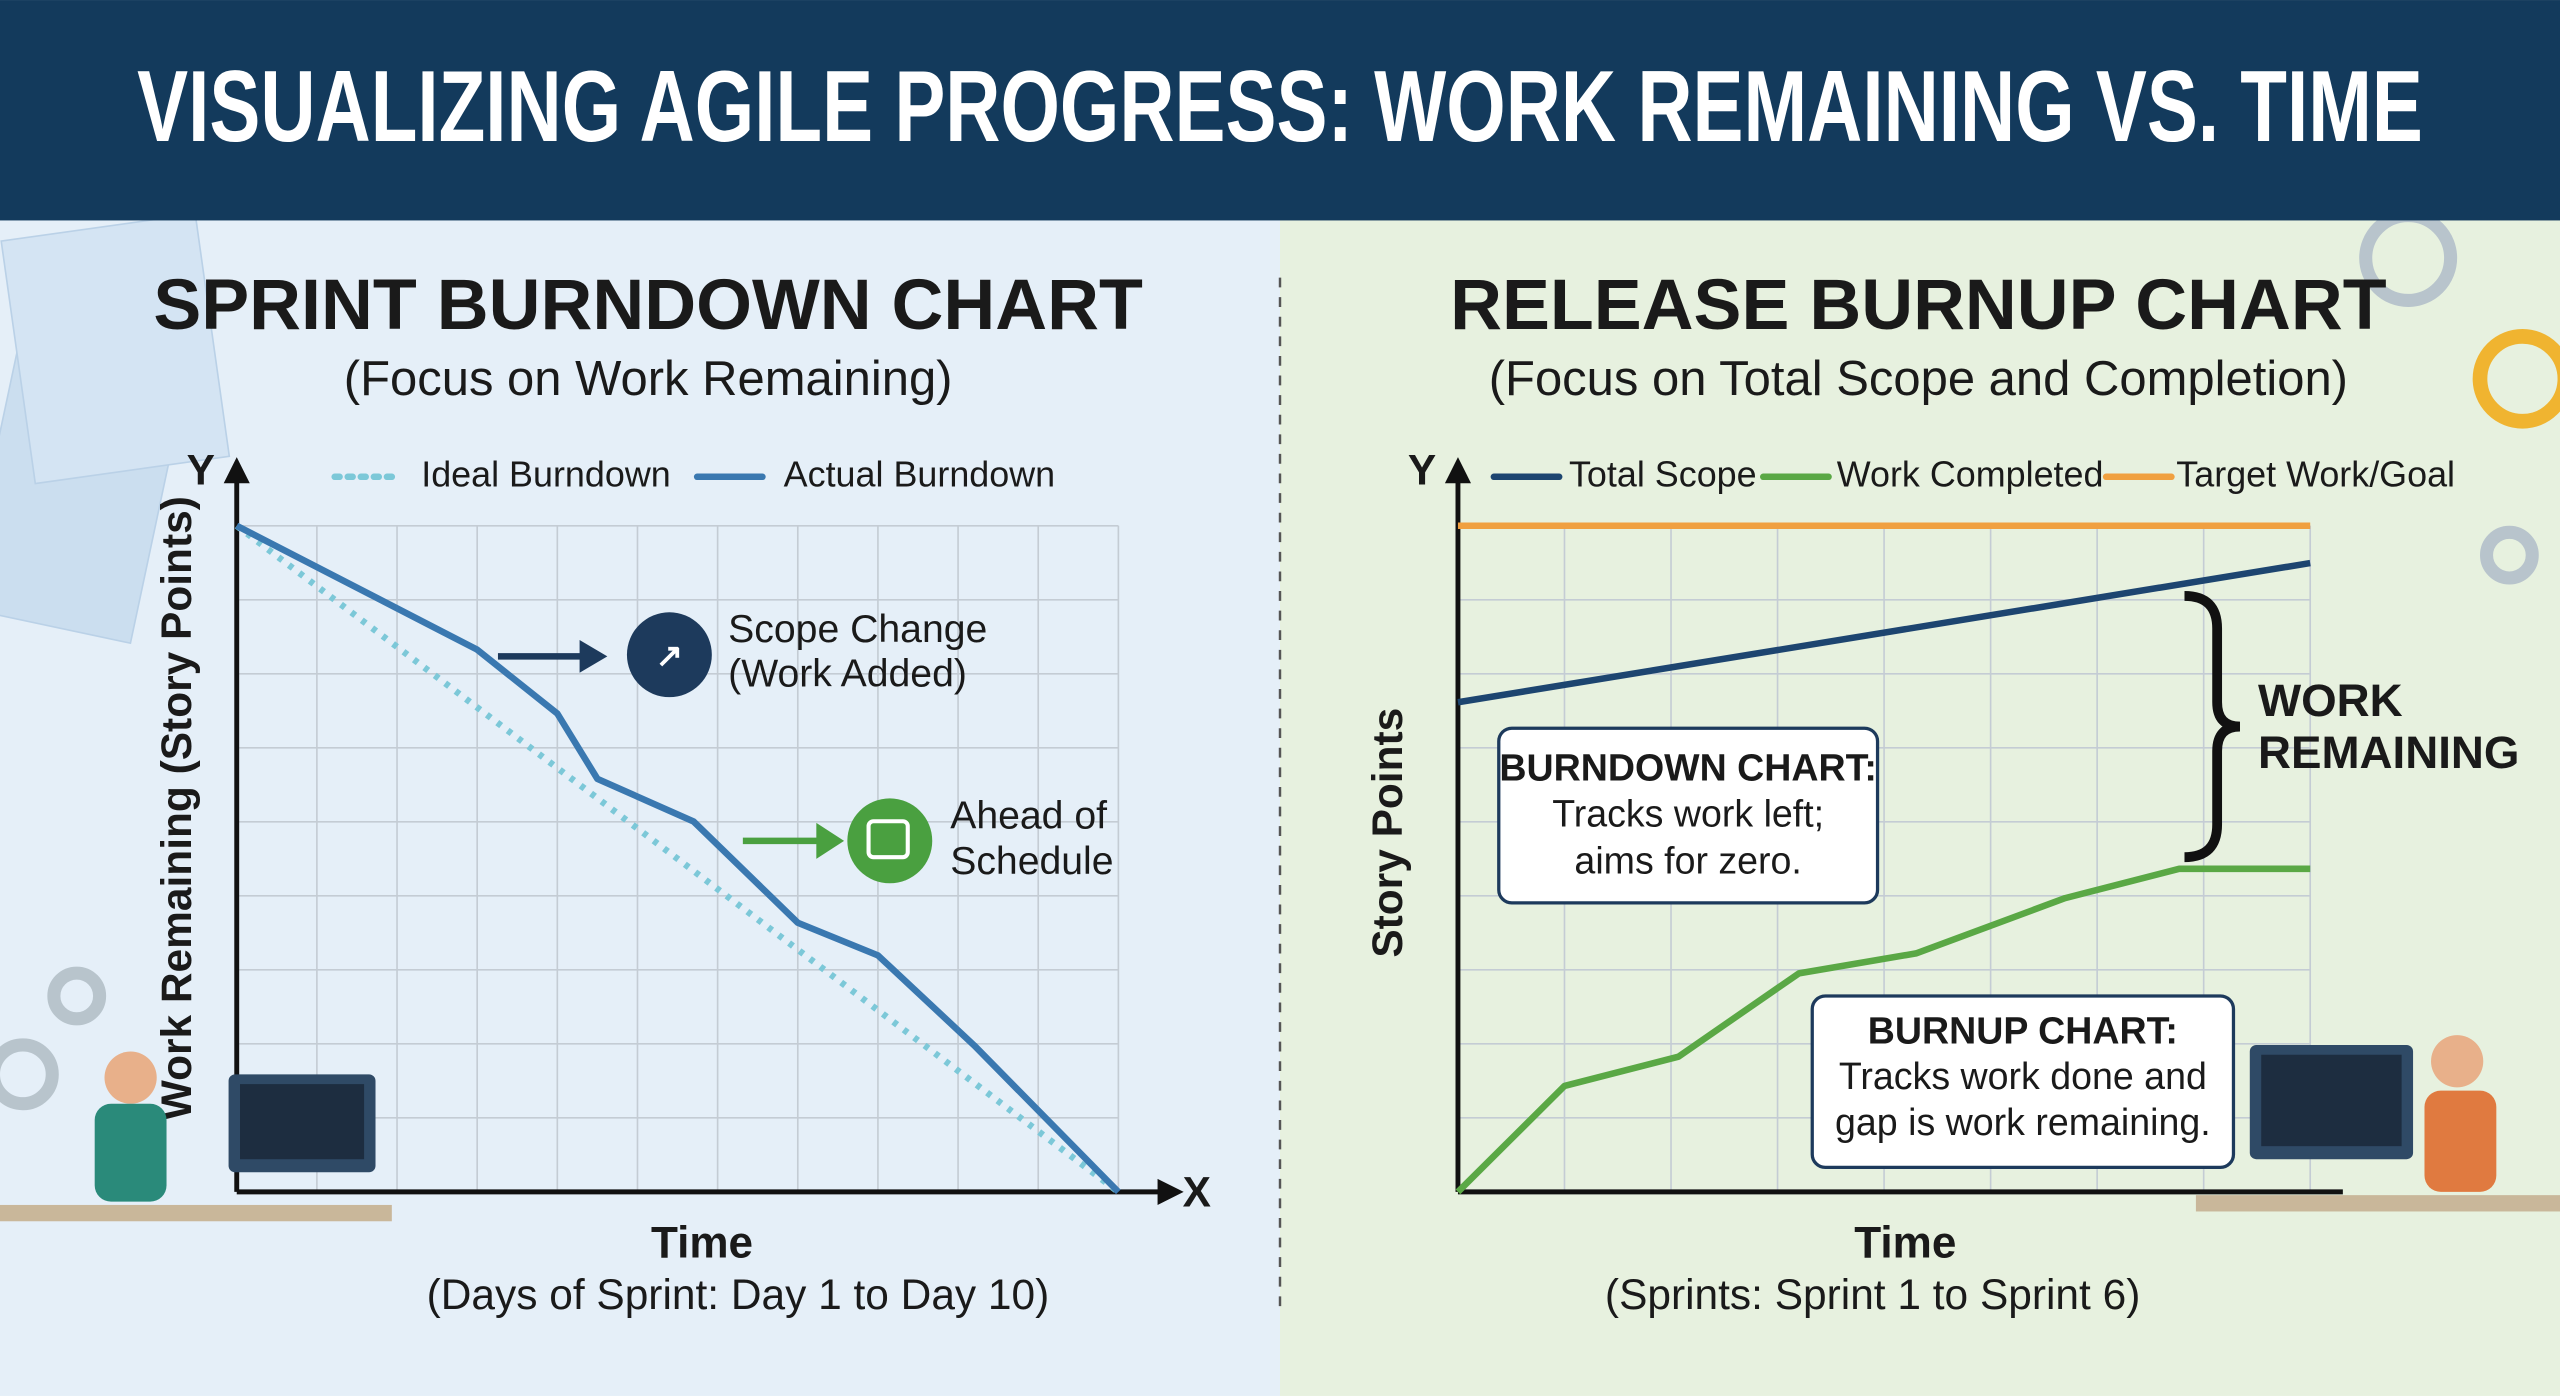 The height and width of the screenshot is (1396, 2560). What do you see at coordinates (176, 808) in the screenshot?
I see `y-axis-label: Work Remaining (Story Points)` at bounding box center [176, 808].